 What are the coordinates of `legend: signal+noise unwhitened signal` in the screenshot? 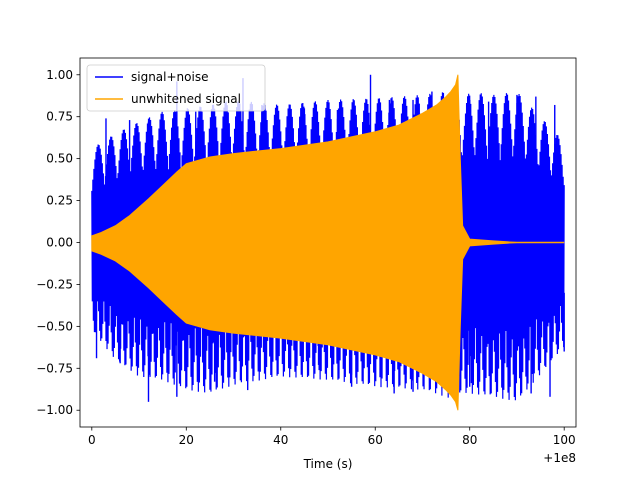 It's located at (176, 88).